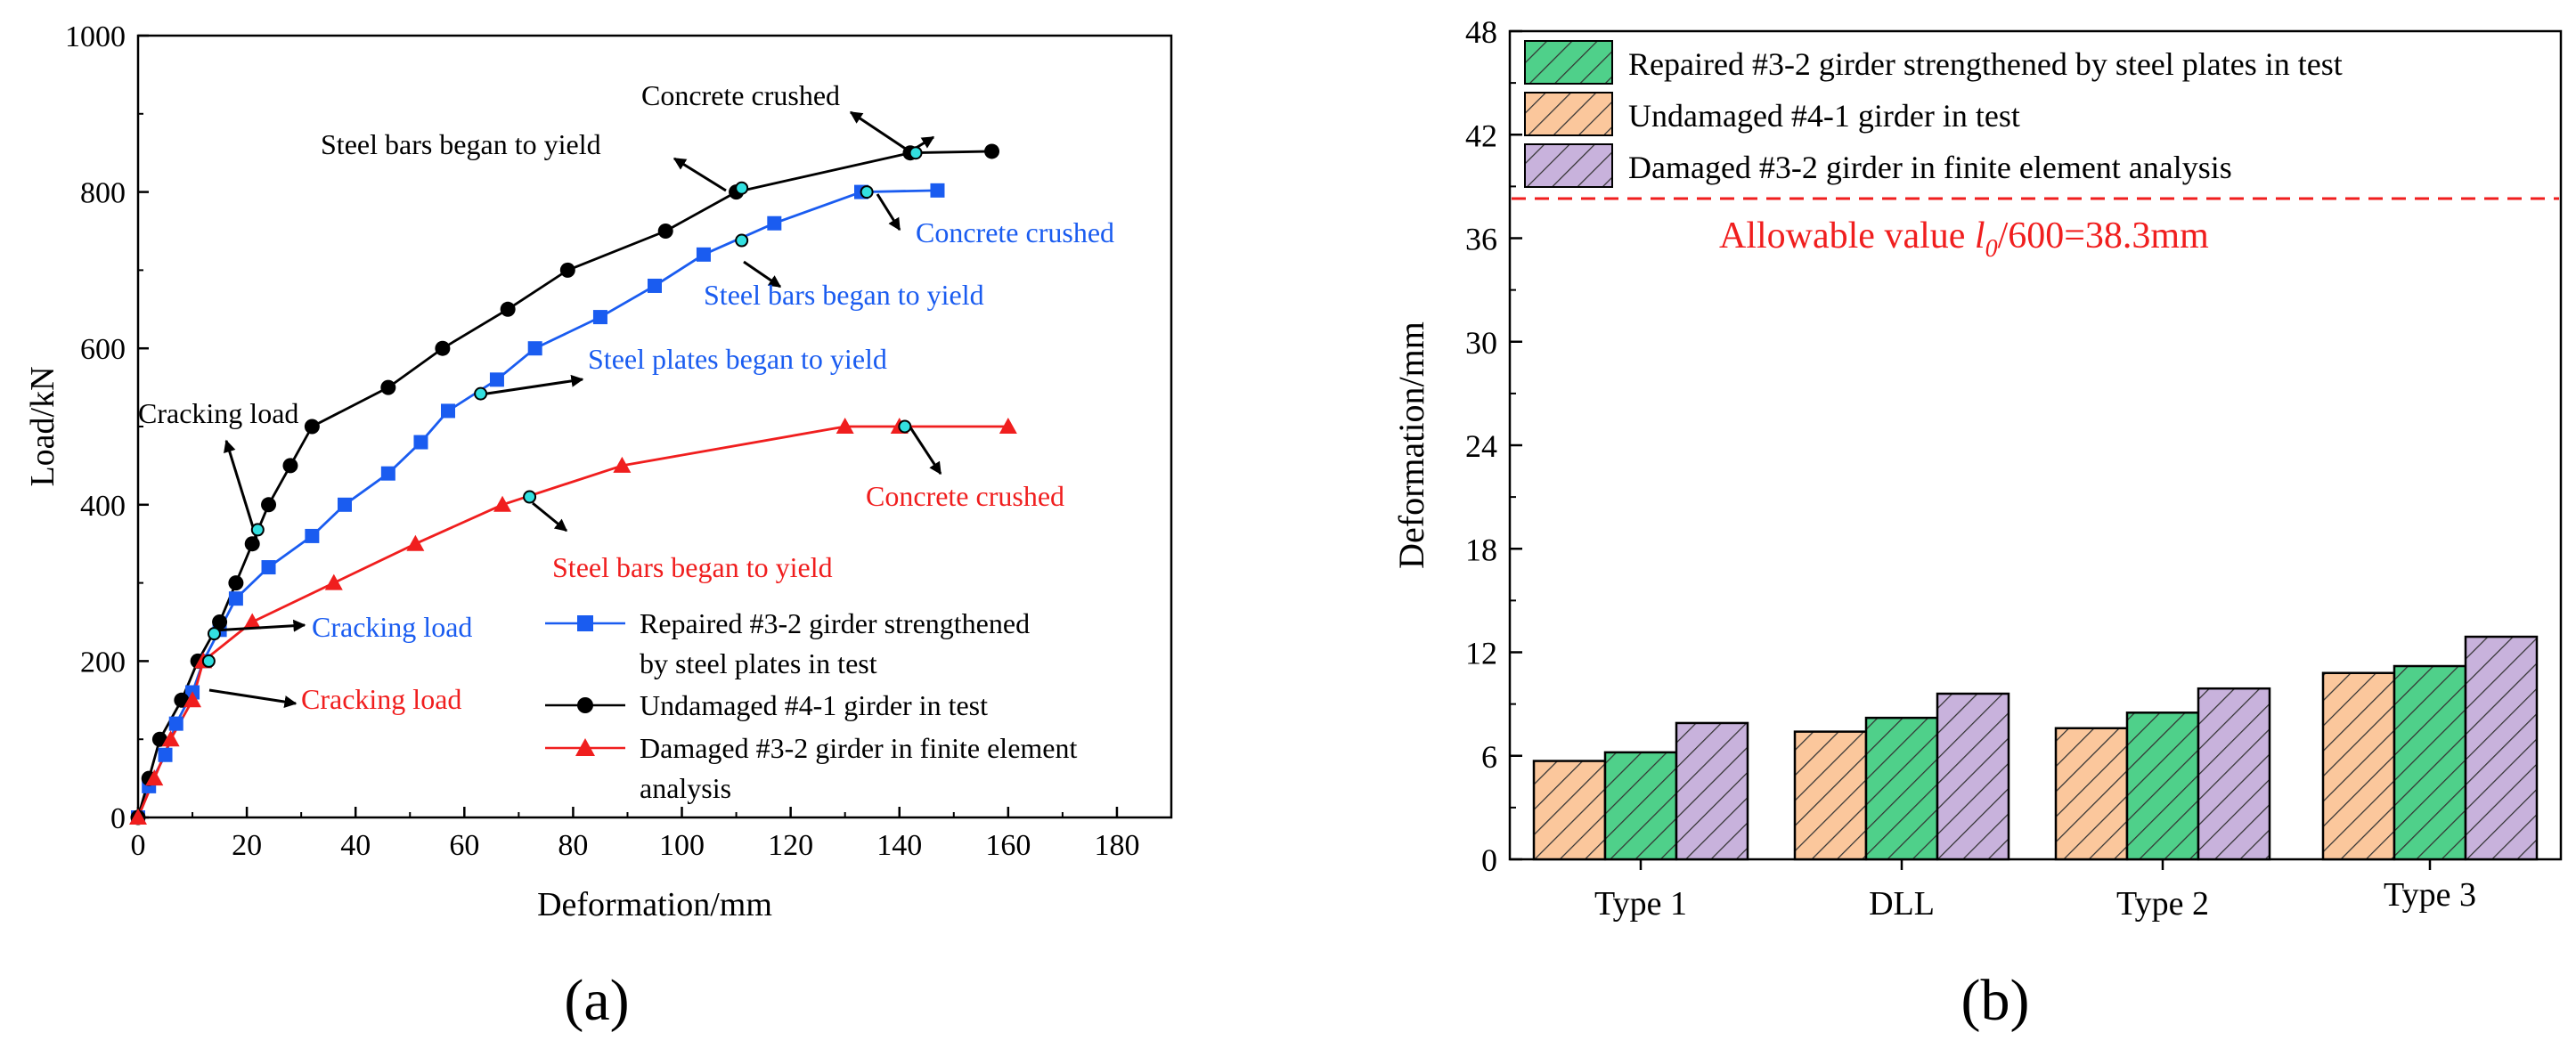 Image resolution: width=2576 pixels, height=1057 pixels. I want to click on y-tick-label: 1000, so click(96, 36).